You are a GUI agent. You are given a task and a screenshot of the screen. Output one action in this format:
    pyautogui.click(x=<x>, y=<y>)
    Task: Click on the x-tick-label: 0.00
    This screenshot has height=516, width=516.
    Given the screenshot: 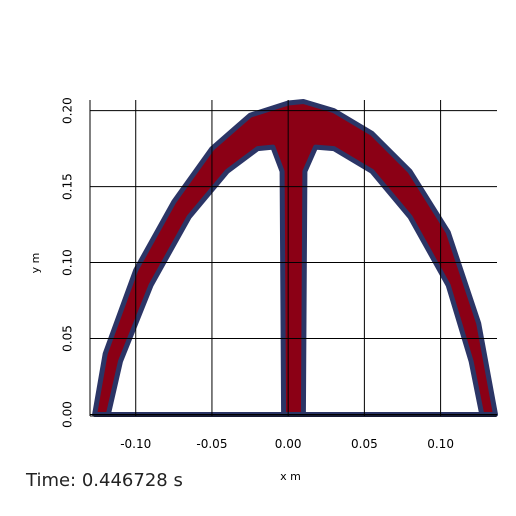 What is the action you would take?
    pyautogui.click(x=288, y=444)
    